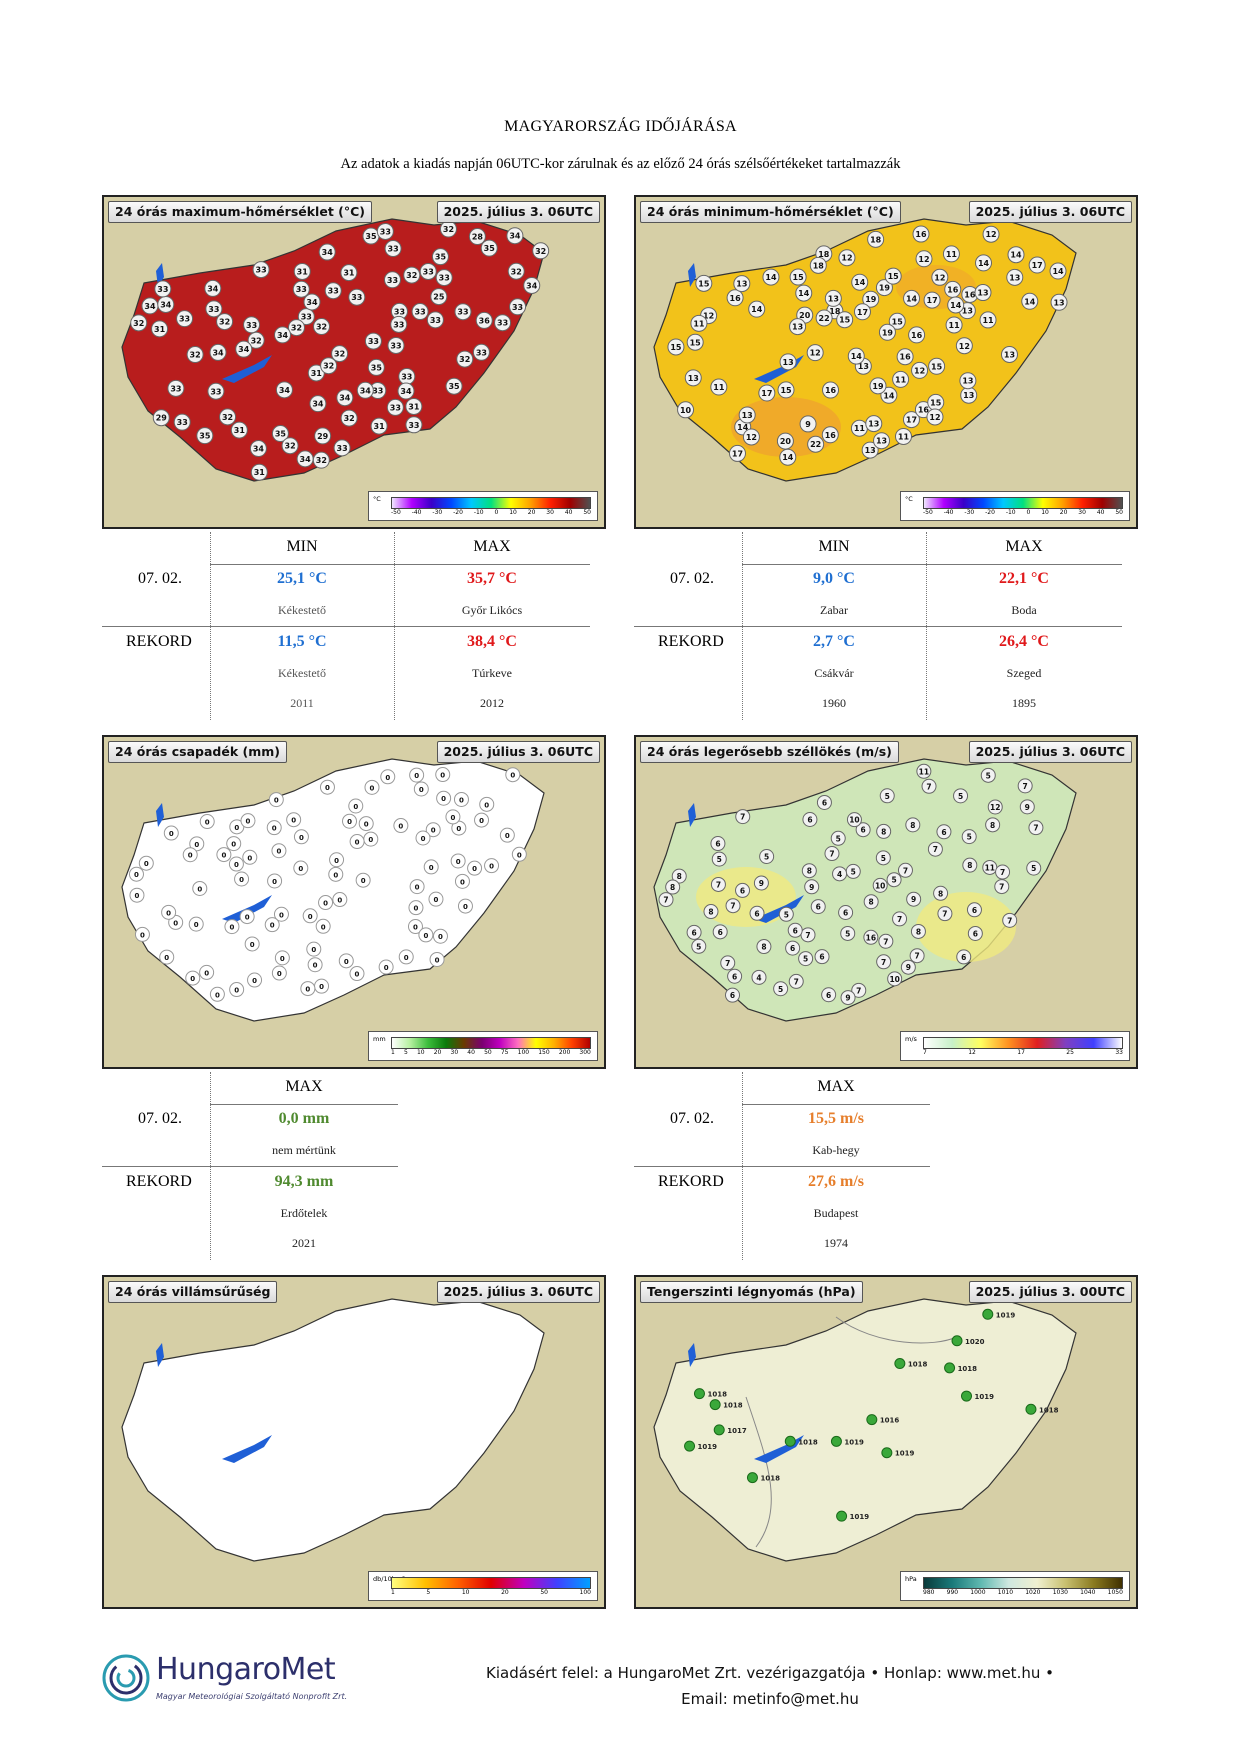 The image size is (1241, 1754). I want to click on max-value: 15,5 m/s, so click(836, 1118).